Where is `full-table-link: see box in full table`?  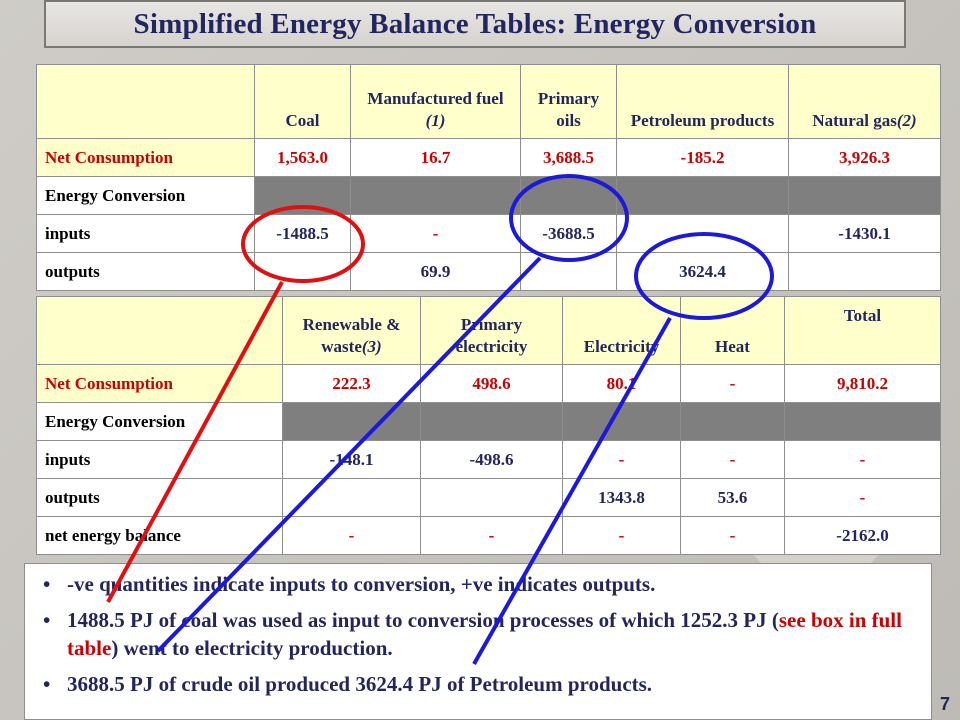 full-table-link: see box in full table is located at coordinates (484, 634).